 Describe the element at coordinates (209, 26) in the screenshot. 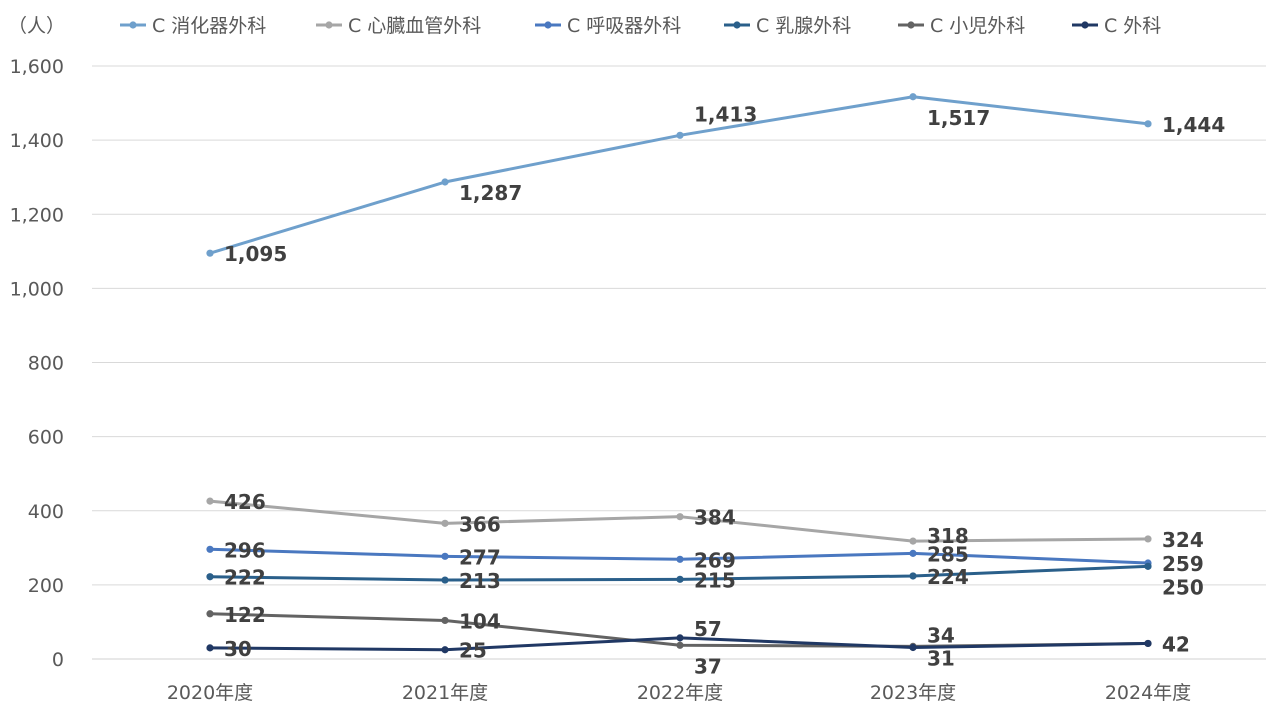

I see `legend-label: C 消化器外科` at that location.